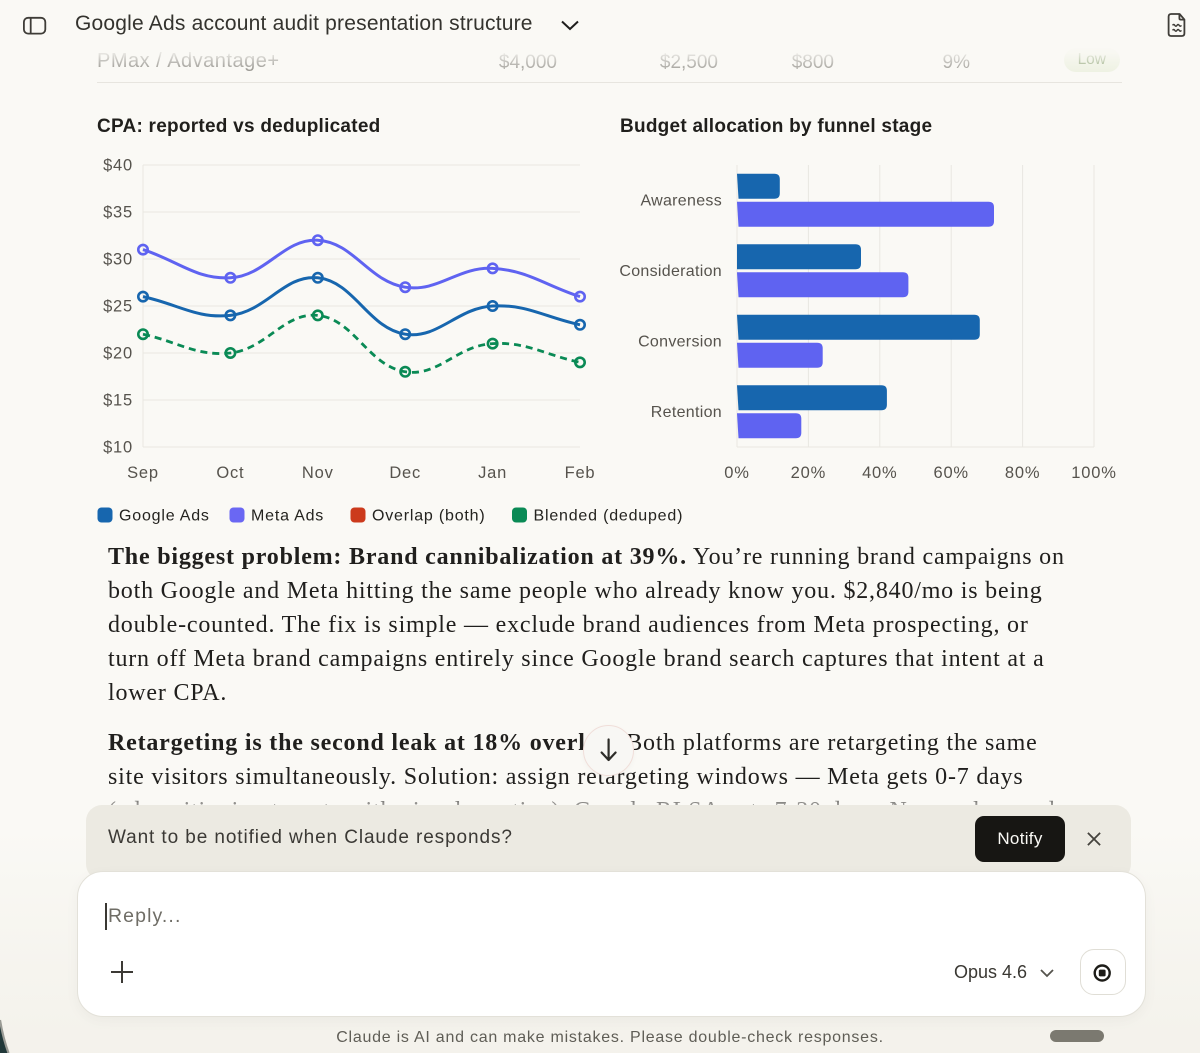  What do you see at coordinates (118, 354) in the screenshot?
I see `svg-text: $20` at bounding box center [118, 354].